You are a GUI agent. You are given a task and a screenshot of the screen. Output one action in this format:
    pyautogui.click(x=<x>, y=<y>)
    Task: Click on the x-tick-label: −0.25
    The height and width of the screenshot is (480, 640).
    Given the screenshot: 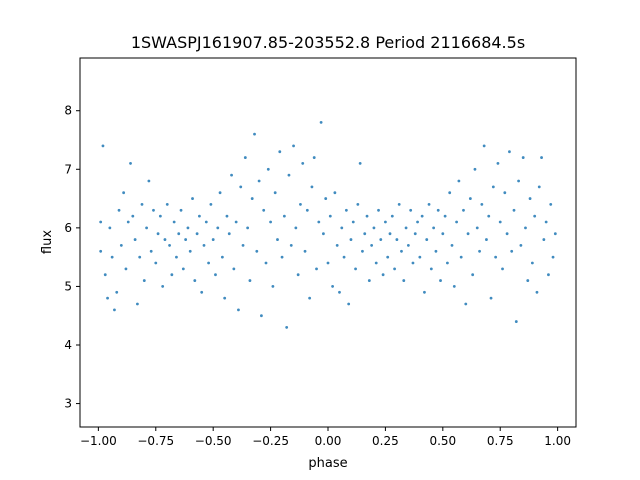 What is the action you would take?
    pyautogui.click(x=270, y=441)
    